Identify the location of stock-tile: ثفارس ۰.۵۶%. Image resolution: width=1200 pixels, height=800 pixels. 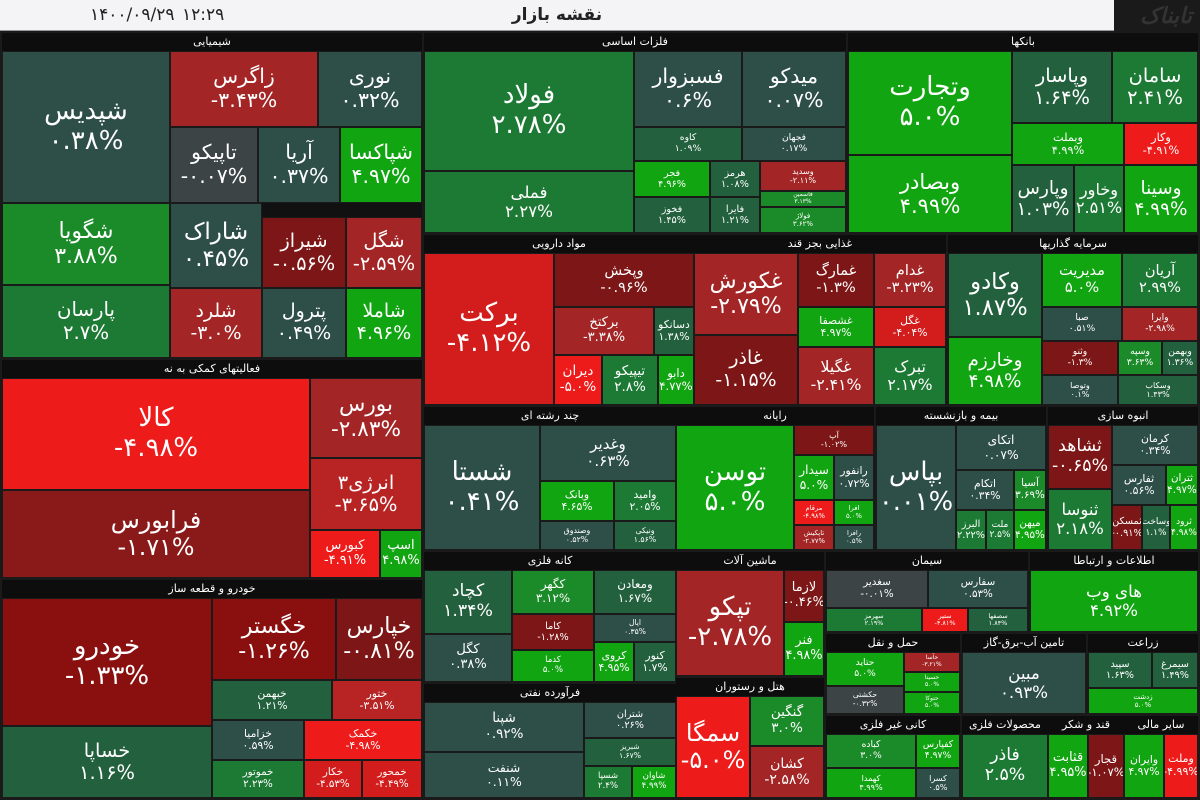
(1139, 485).